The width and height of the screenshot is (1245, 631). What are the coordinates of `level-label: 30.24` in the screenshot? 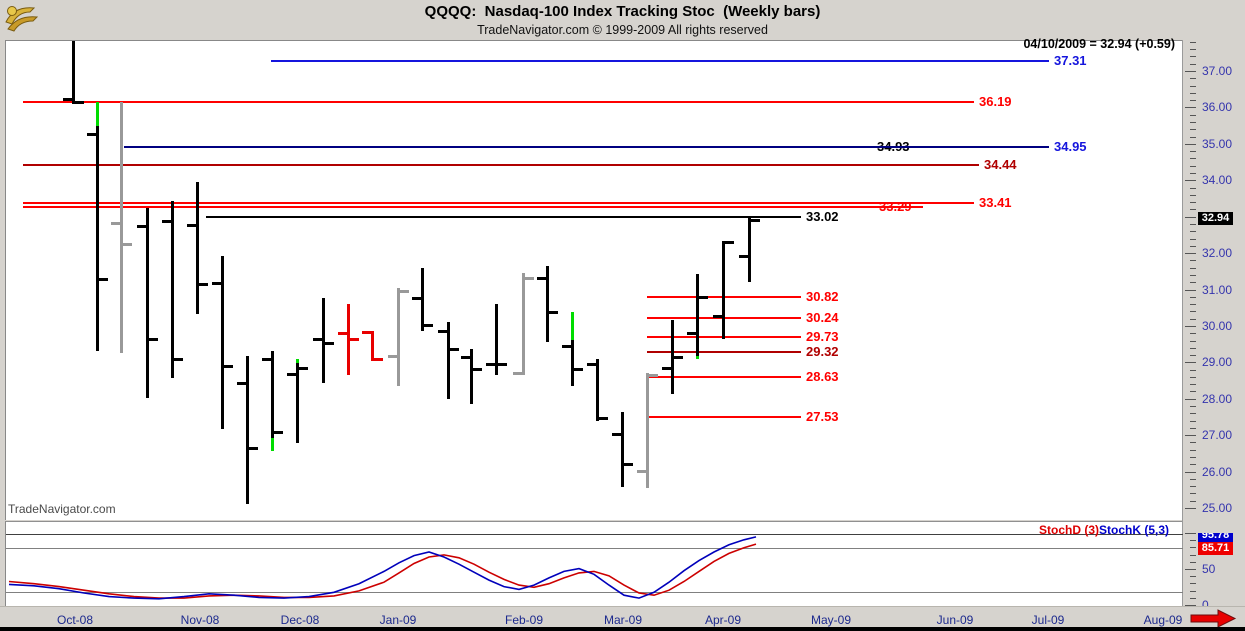 It's located at (822, 317).